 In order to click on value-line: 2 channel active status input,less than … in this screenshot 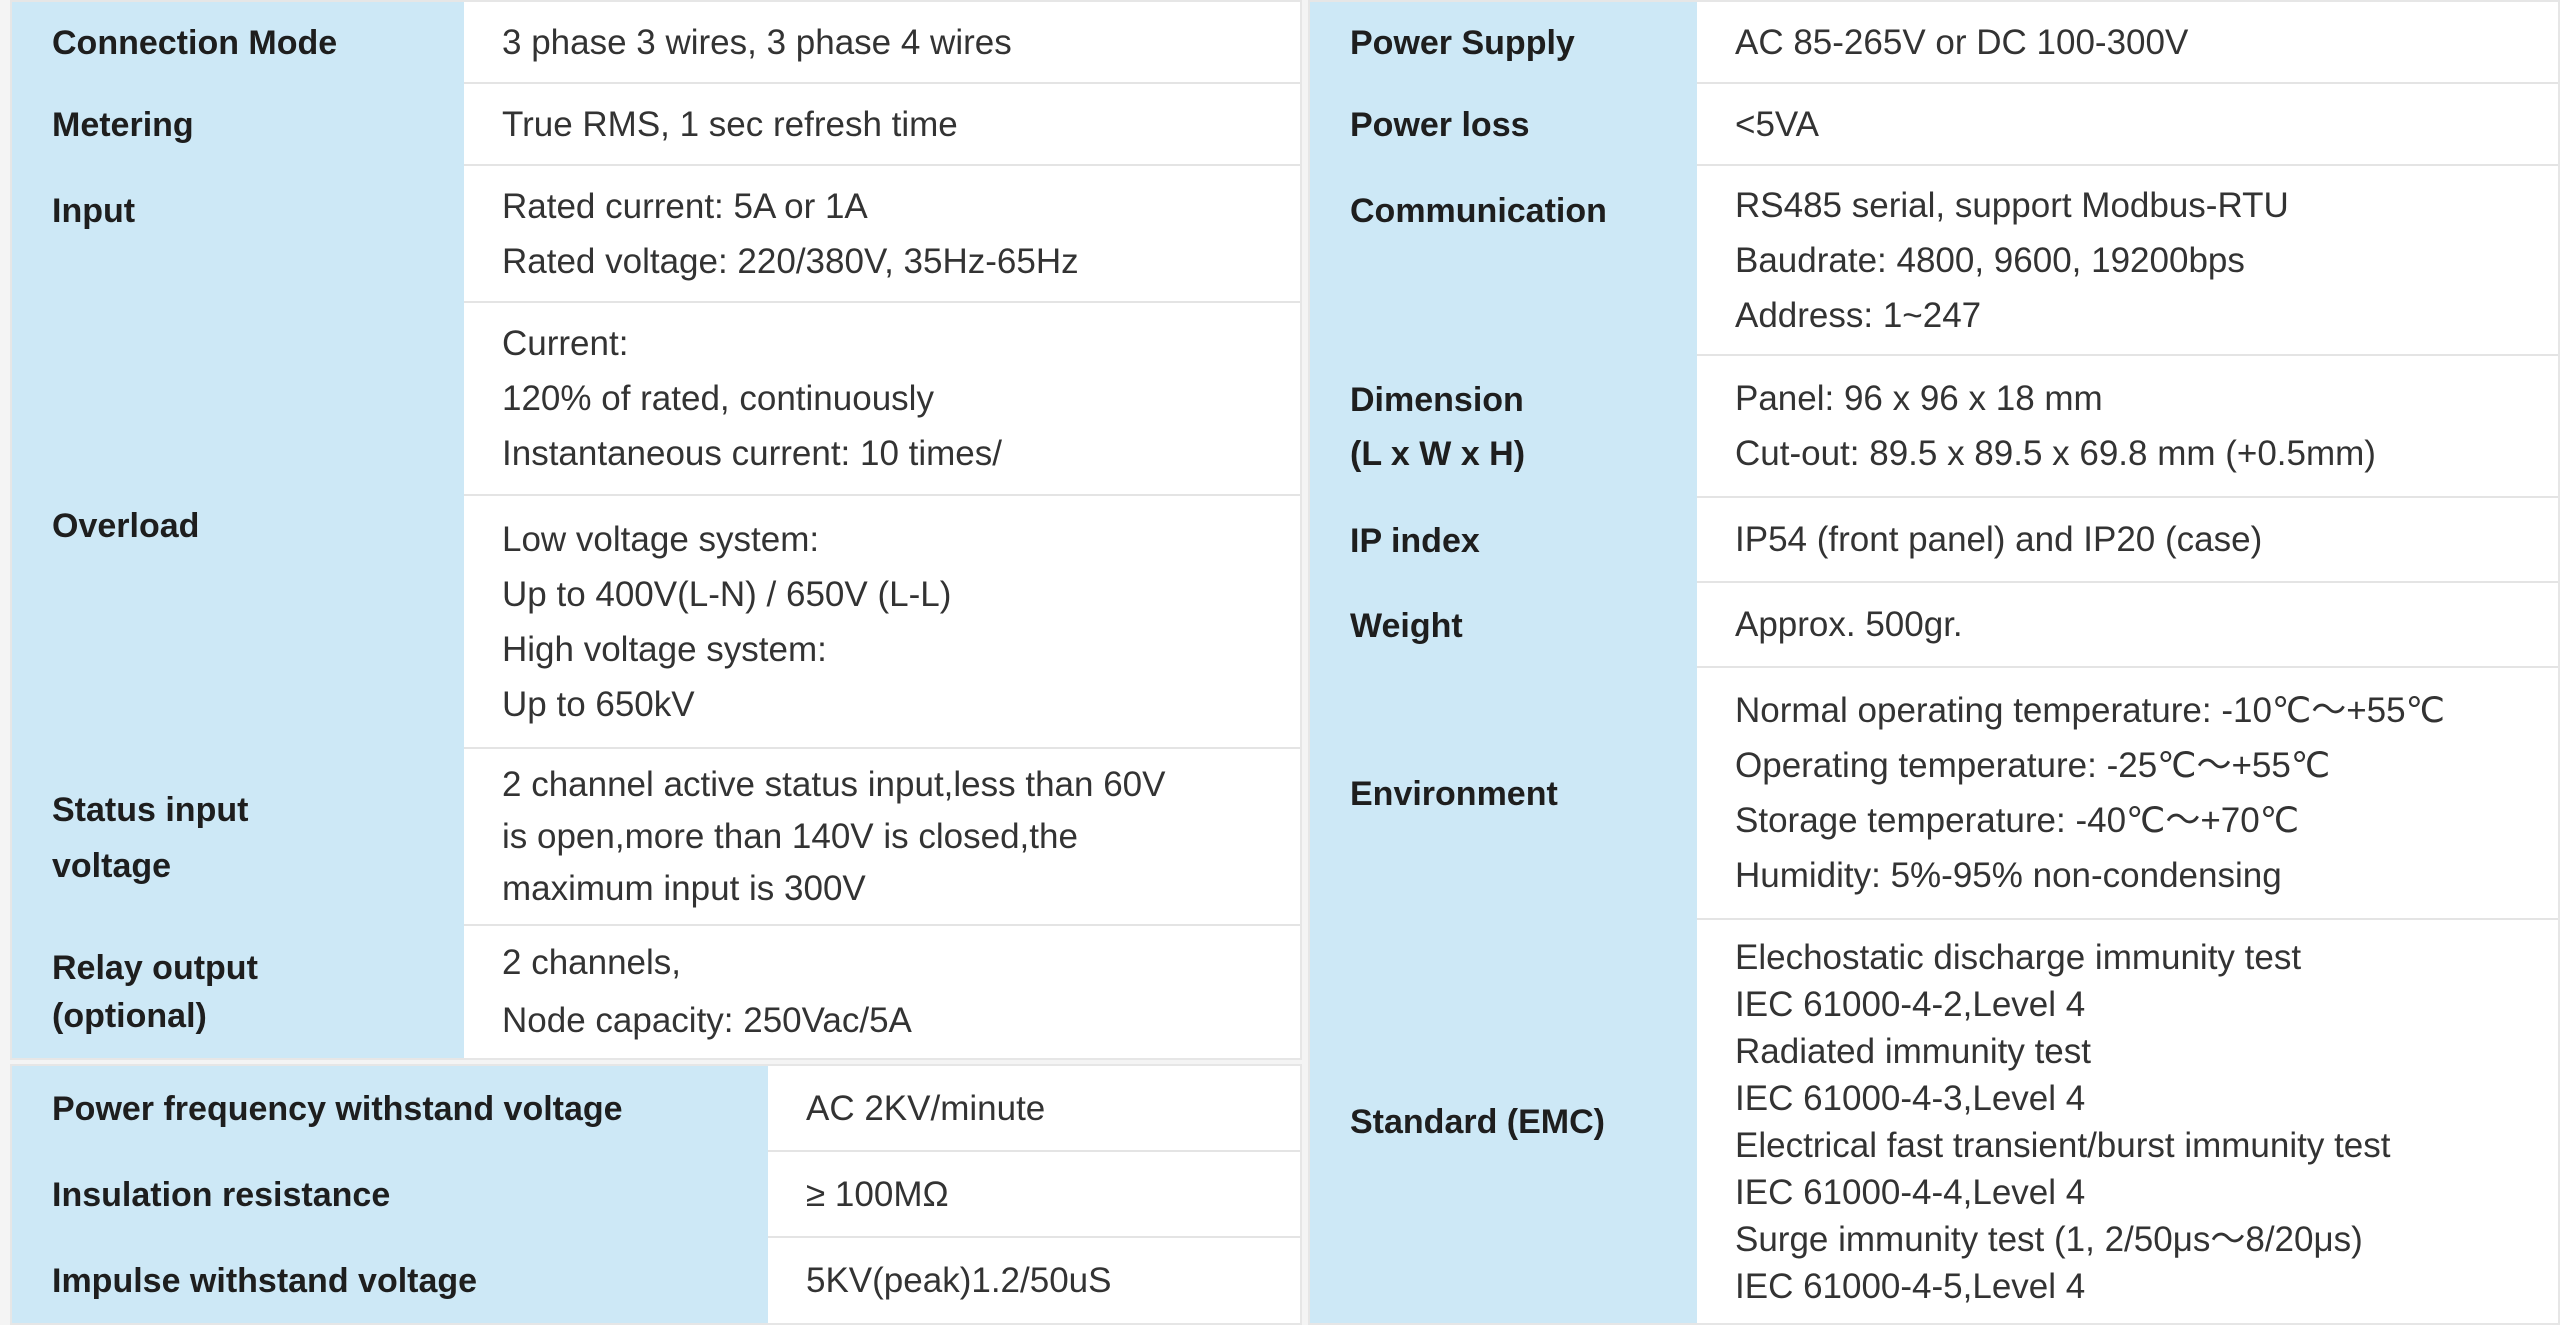, I will do `click(834, 784)`.